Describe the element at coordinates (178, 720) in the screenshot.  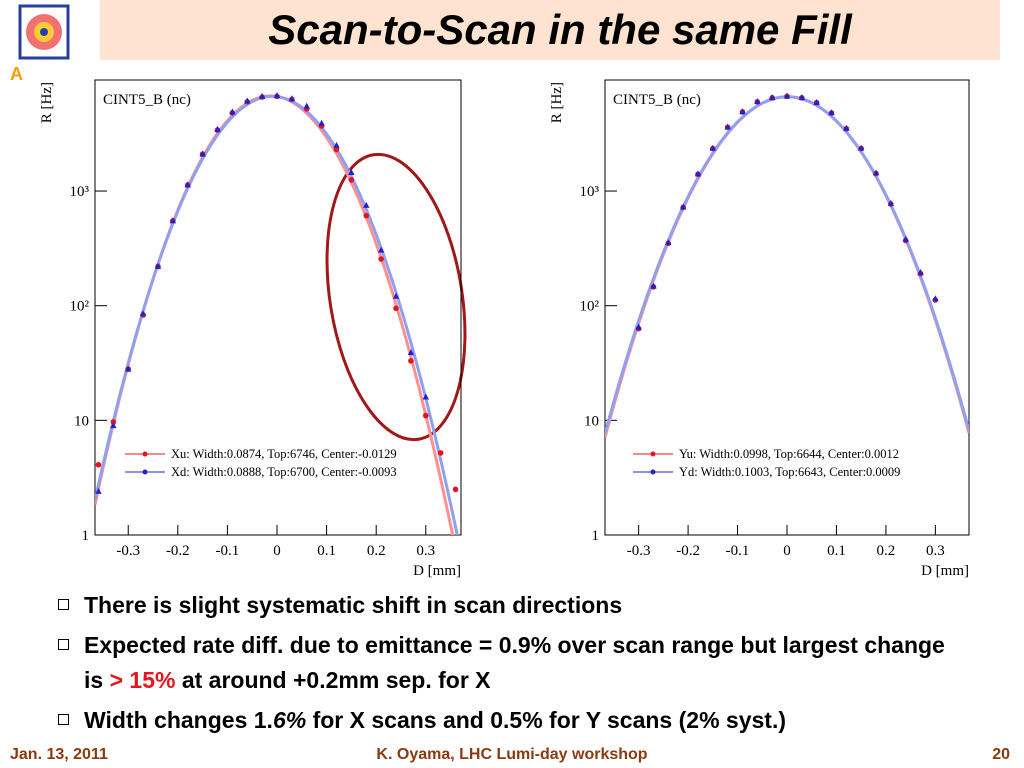
I see `bullet-text: Width changes 1.` at that location.